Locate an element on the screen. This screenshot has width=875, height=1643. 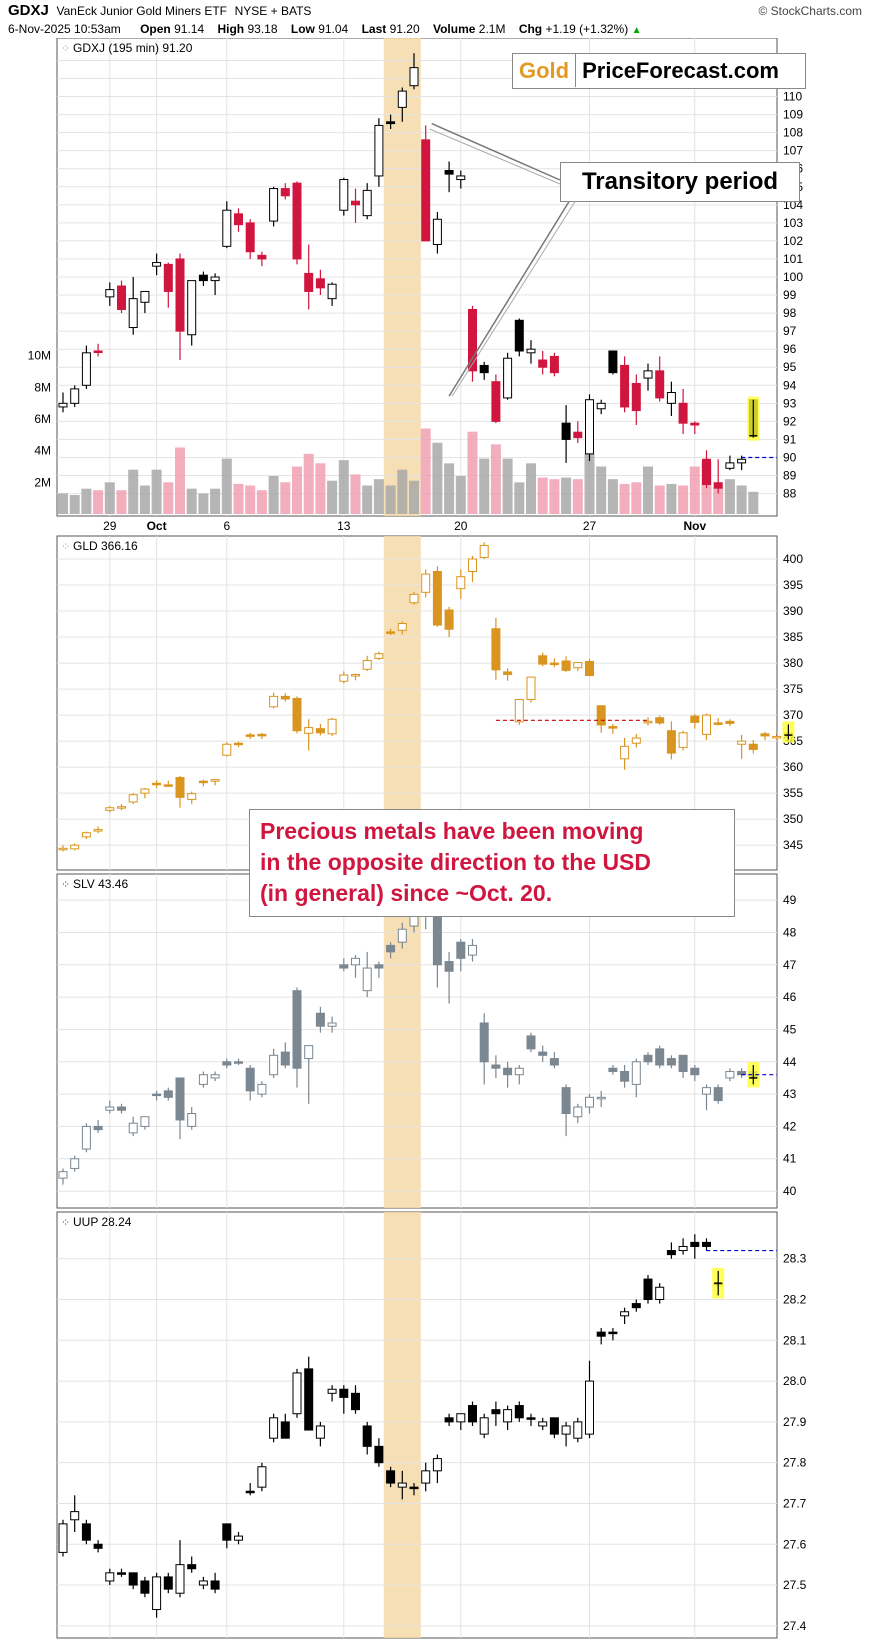
y-tick-label: 345 is located at coordinates (793, 845).